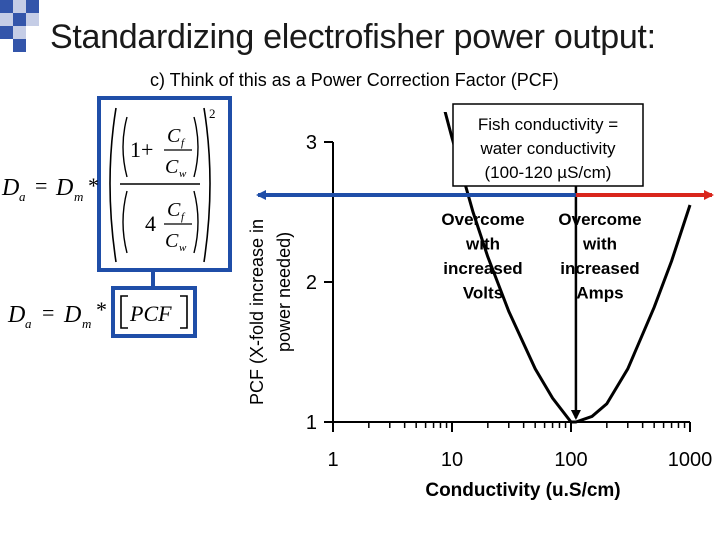  What do you see at coordinates (150, 223) in the screenshot?
I see `eq1-den-const: 4` at bounding box center [150, 223].